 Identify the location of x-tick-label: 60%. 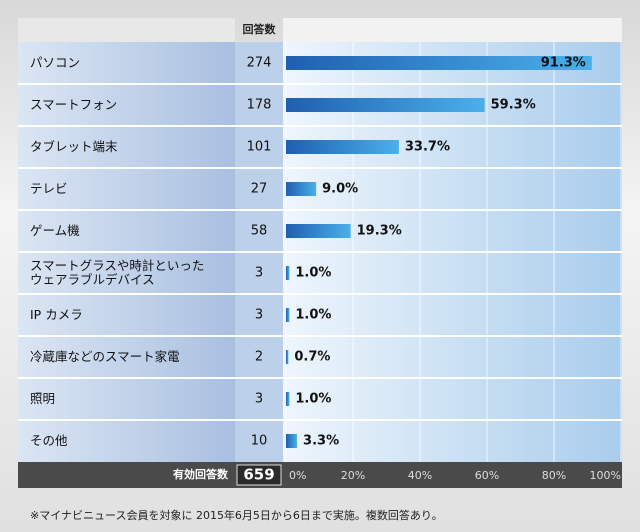
(487, 475).